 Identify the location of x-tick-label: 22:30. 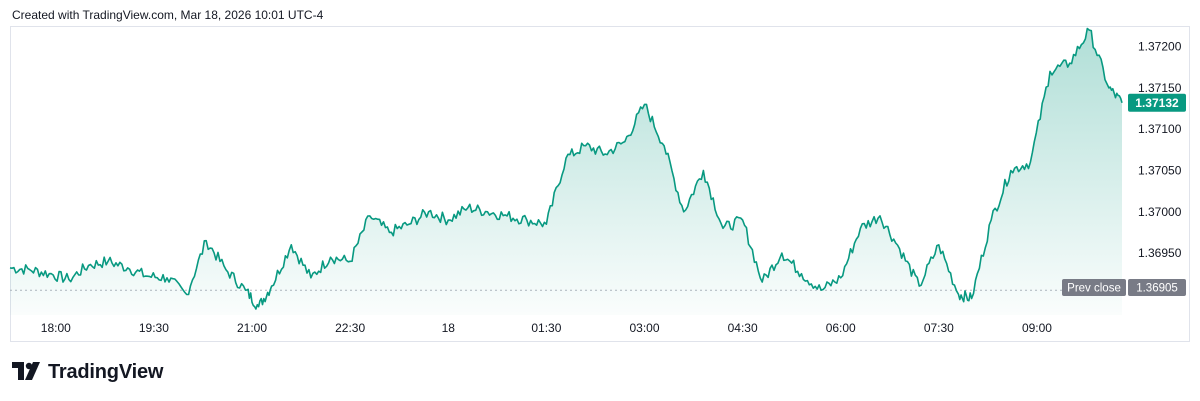
(350, 328).